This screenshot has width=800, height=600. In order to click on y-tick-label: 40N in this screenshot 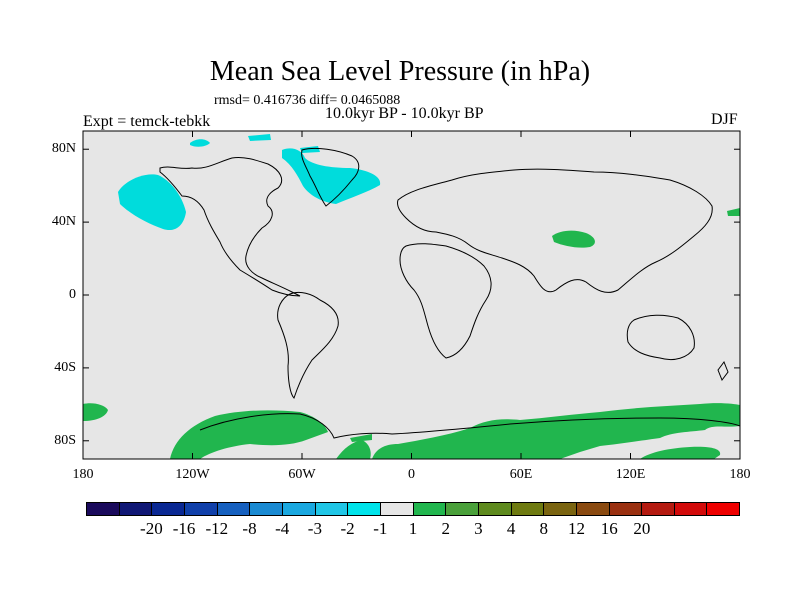, I will do `click(63, 222)`.